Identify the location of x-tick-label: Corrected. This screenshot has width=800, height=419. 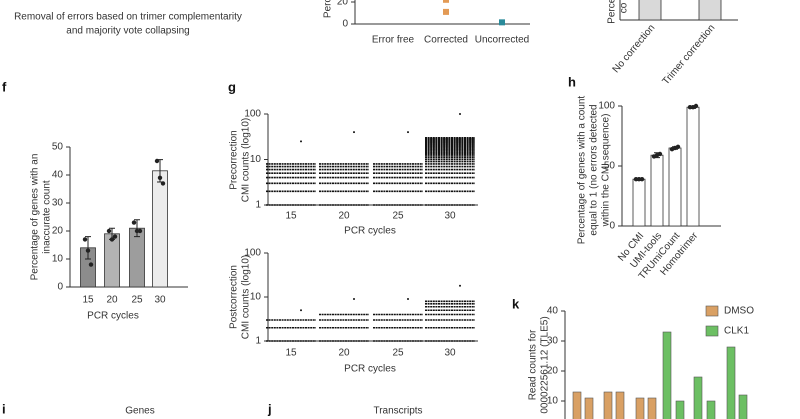
(446, 40).